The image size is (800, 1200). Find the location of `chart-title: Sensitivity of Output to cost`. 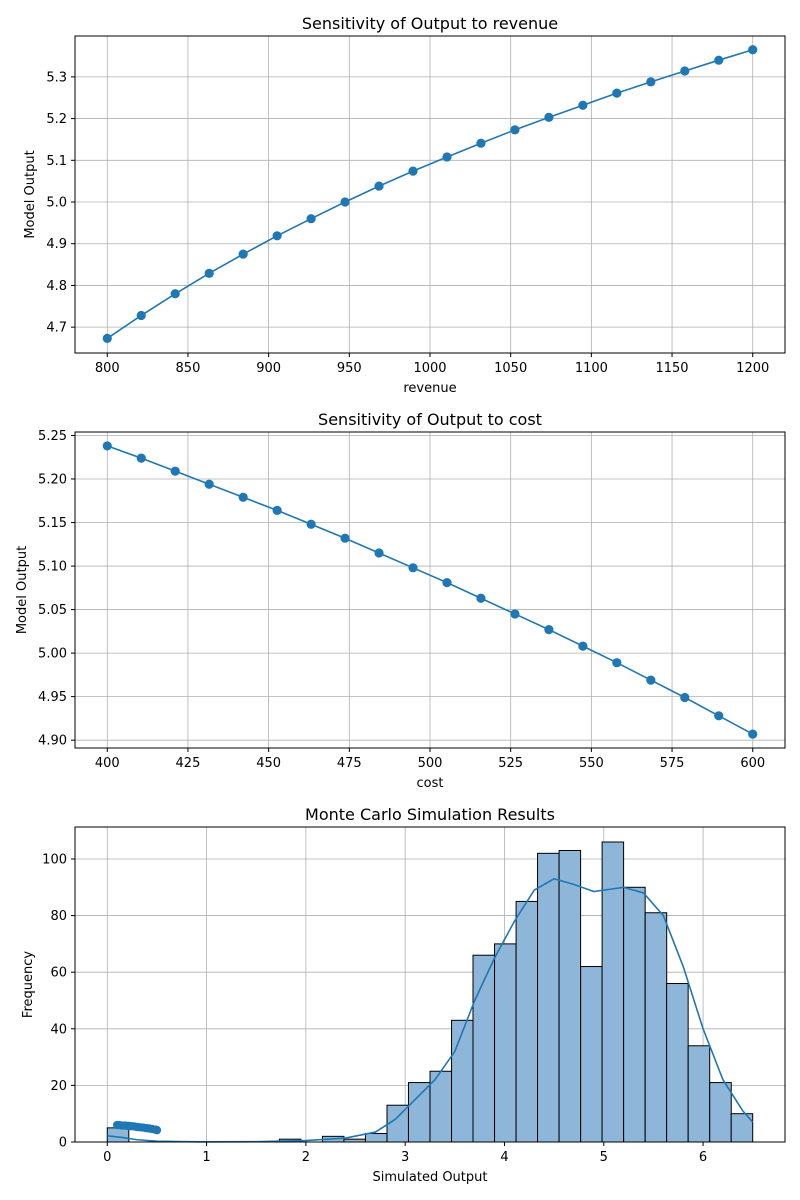

chart-title: Sensitivity of Output to cost is located at coordinates (430, 419).